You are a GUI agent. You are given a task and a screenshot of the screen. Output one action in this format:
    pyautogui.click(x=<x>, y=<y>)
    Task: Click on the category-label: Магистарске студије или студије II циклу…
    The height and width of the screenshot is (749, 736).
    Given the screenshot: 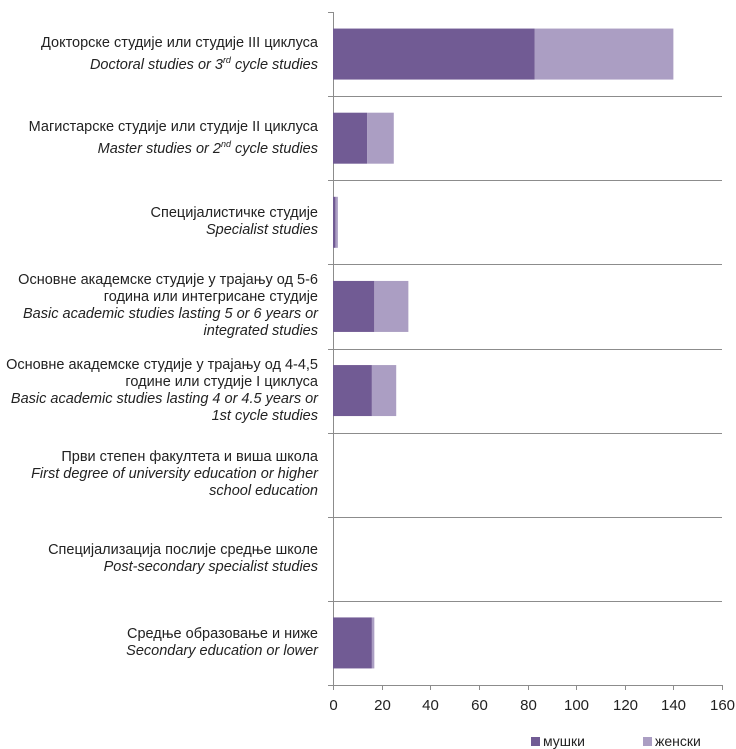 What is the action you would take?
    pyautogui.click(x=161, y=138)
    